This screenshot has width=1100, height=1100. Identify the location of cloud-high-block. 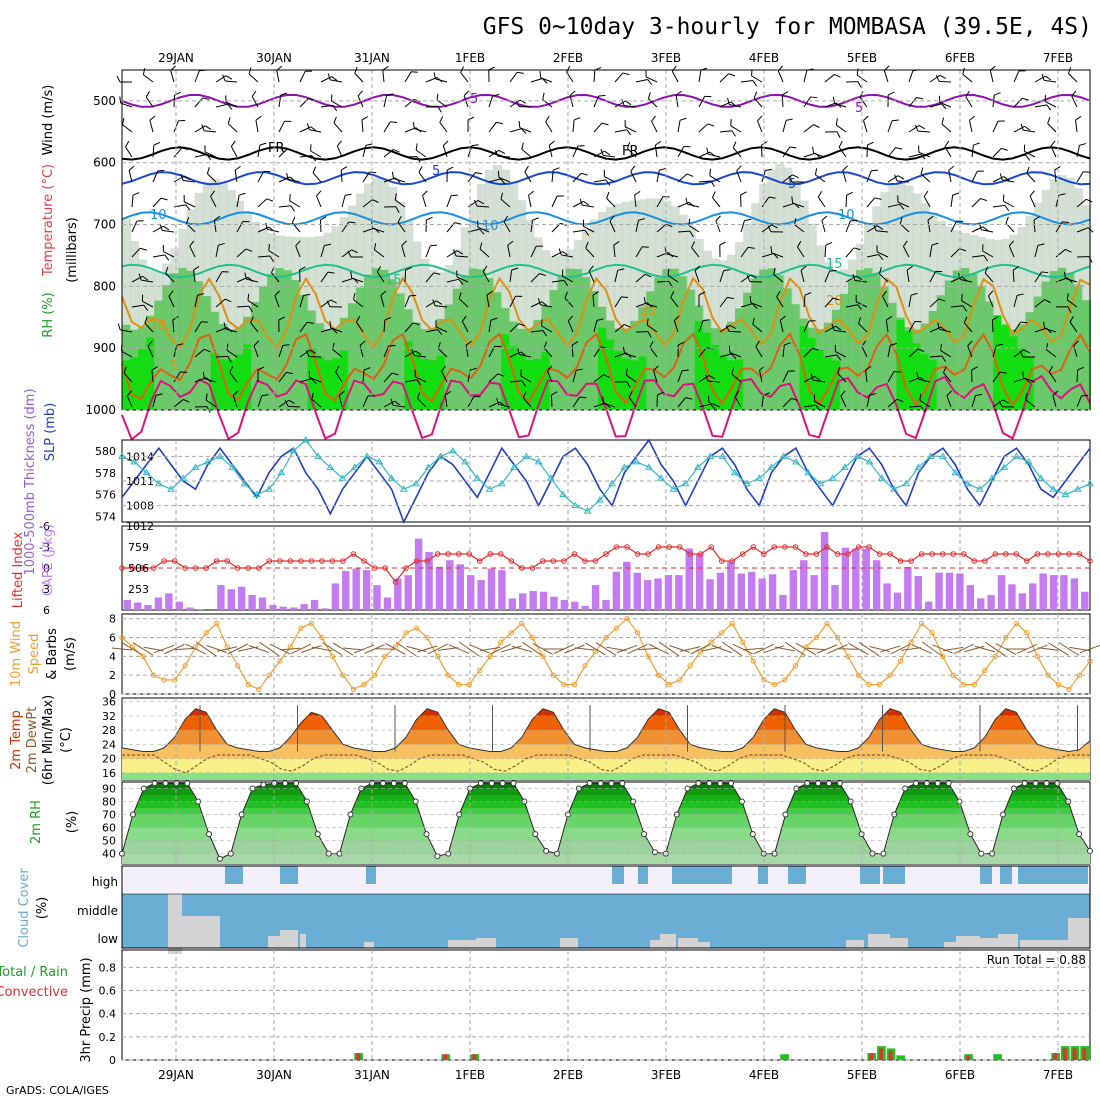
(289, 875).